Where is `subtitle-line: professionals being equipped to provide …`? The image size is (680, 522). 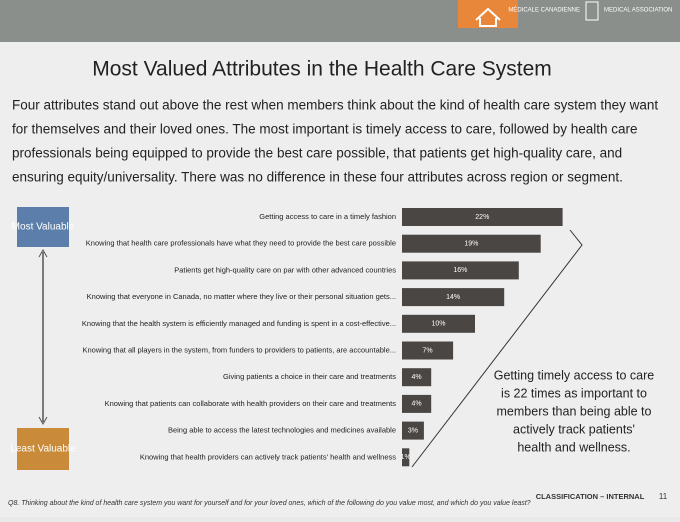 subtitle-line: professionals being equipped to provide … is located at coordinates (317, 153).